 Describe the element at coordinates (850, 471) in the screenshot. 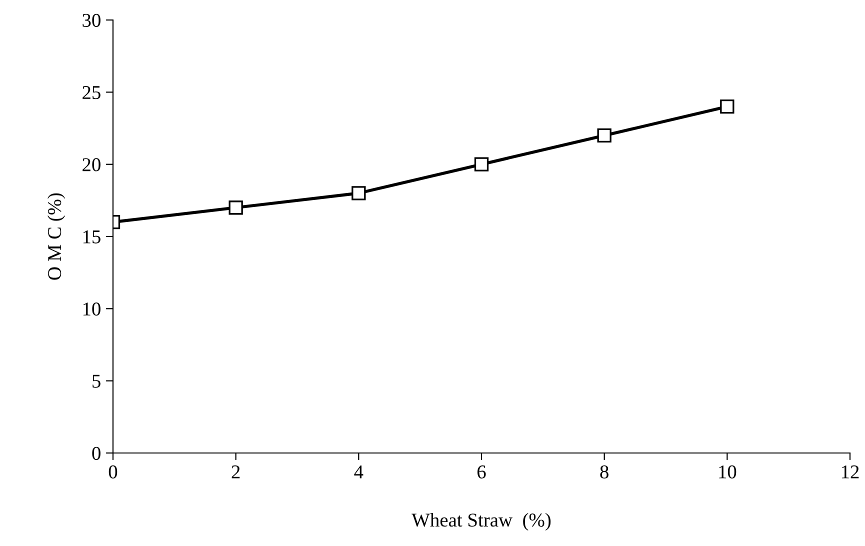

I see `x-tick-label: 12` at that location.